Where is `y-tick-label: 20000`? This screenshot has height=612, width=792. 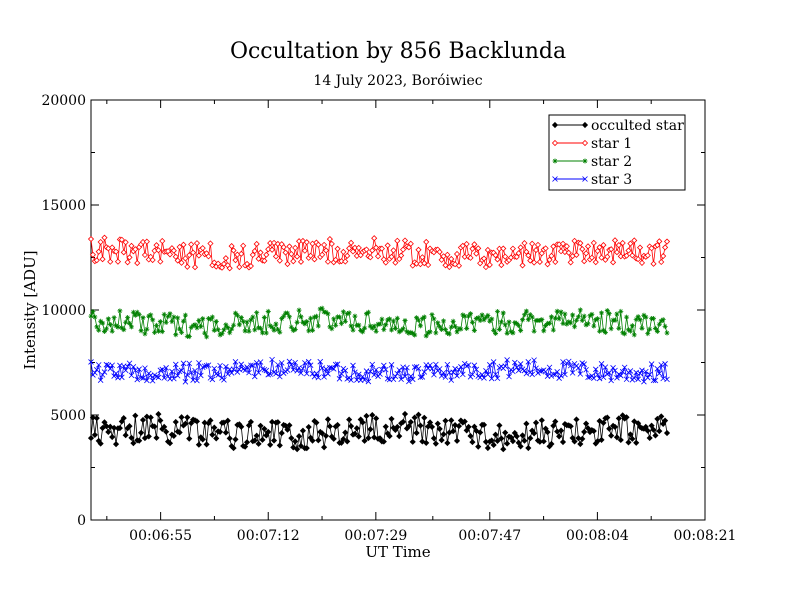
y-tick-label: 20000 is located at coordinates (63, 101).